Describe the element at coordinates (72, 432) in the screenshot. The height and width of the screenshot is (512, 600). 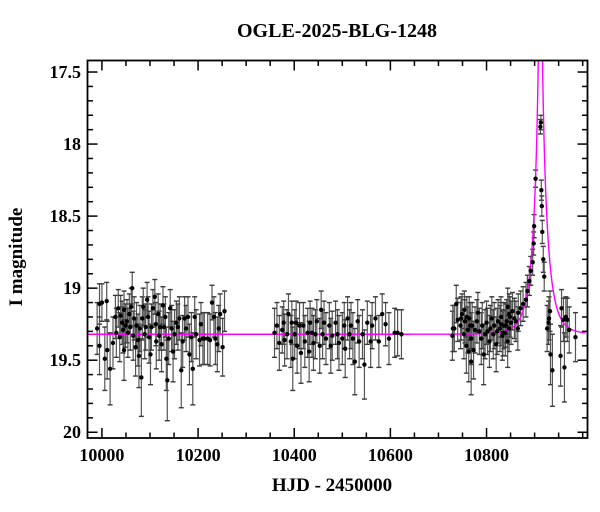
I see `svg-text: 20` at that location.